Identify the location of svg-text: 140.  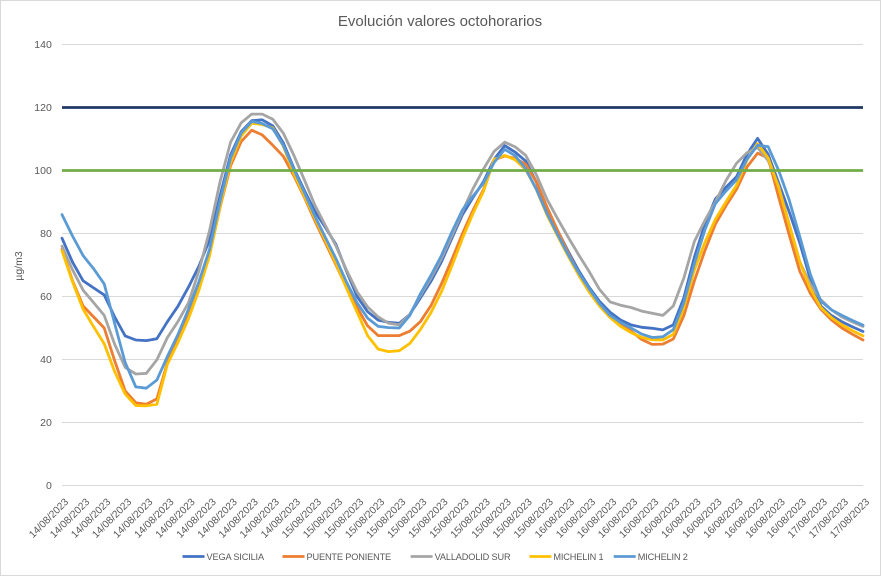
(43, 45).